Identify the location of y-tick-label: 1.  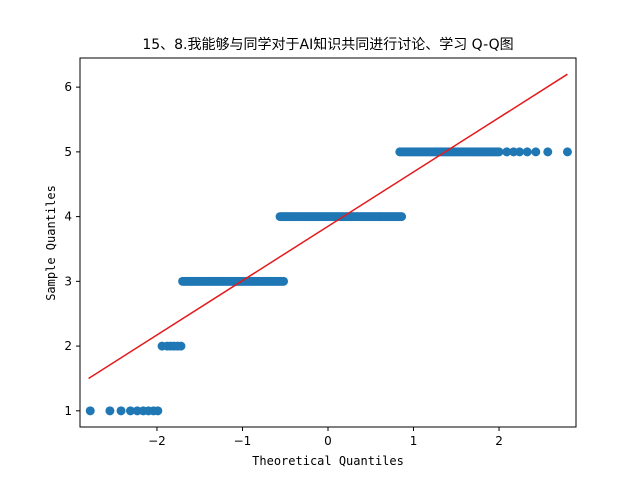
(68, 411).